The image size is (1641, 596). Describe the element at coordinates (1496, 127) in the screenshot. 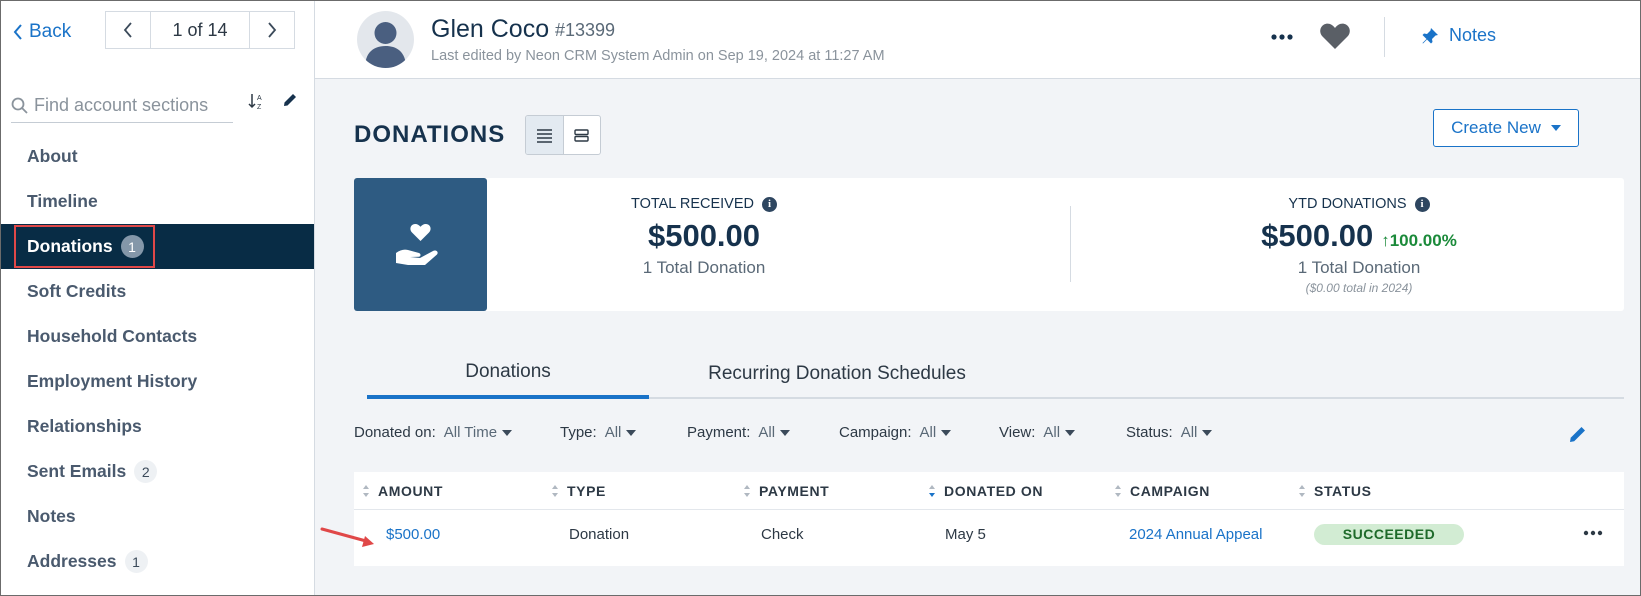

I see `create-new-label: Create New` at that location.